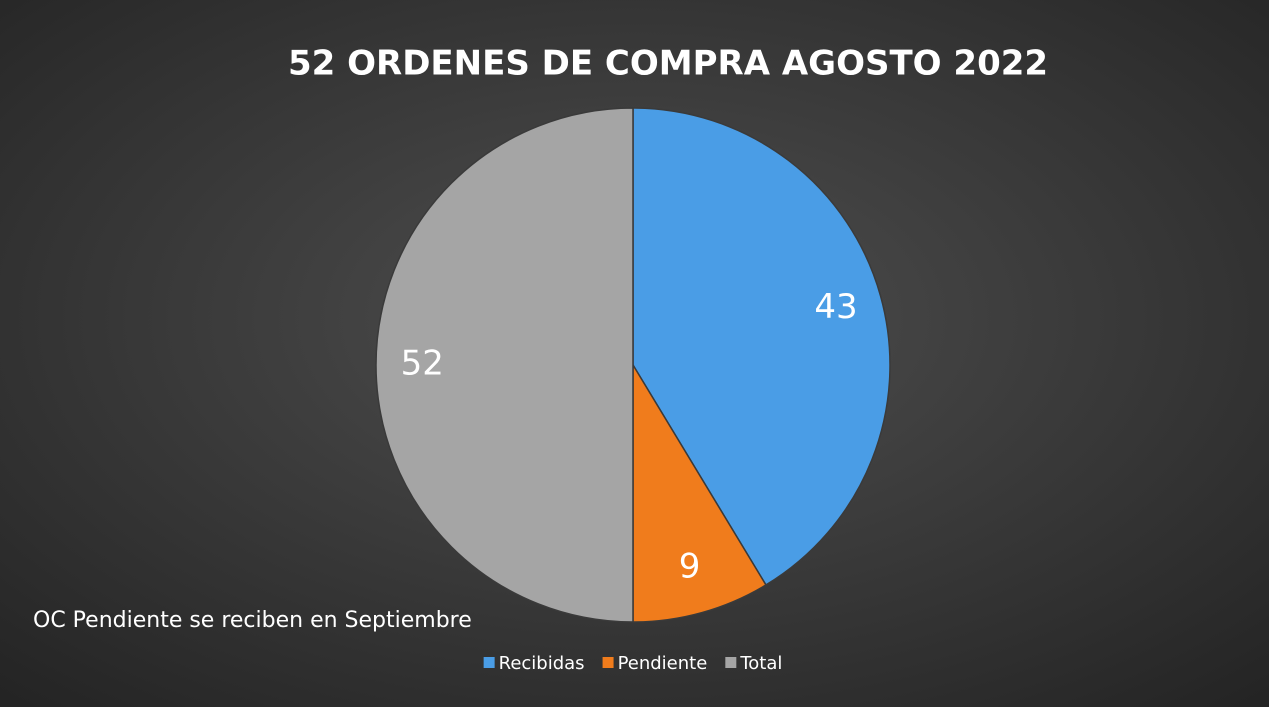 Image resolution: width=1269 pixels, height=707 pixels. What do you see at coordinates (663, 663) in the screenshot?
I see `legend-label: Pendiente` at bounding box center [663, 663].